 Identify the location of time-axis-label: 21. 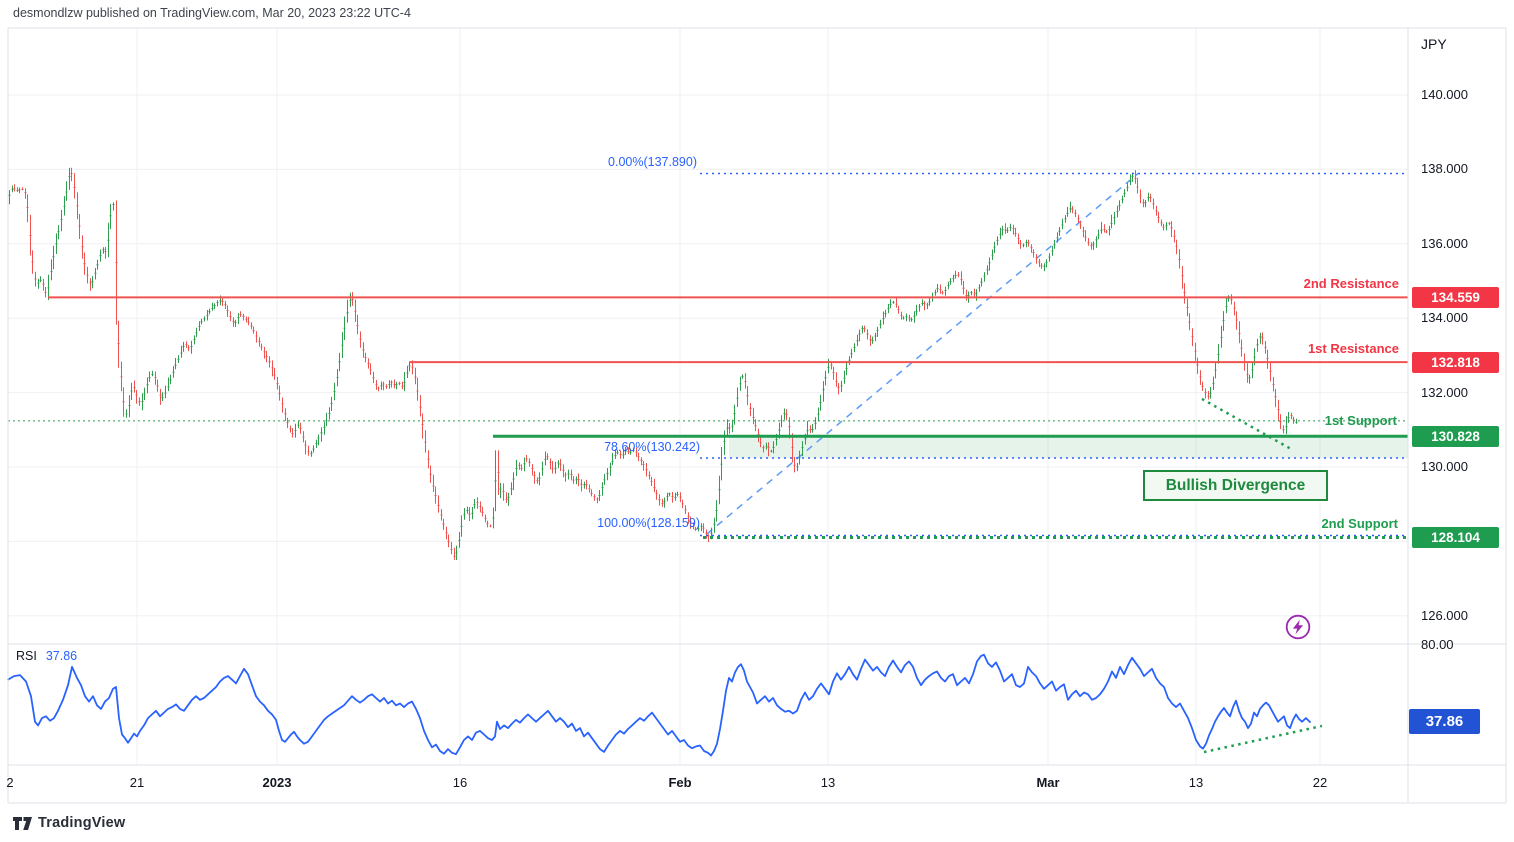
(137, 782).